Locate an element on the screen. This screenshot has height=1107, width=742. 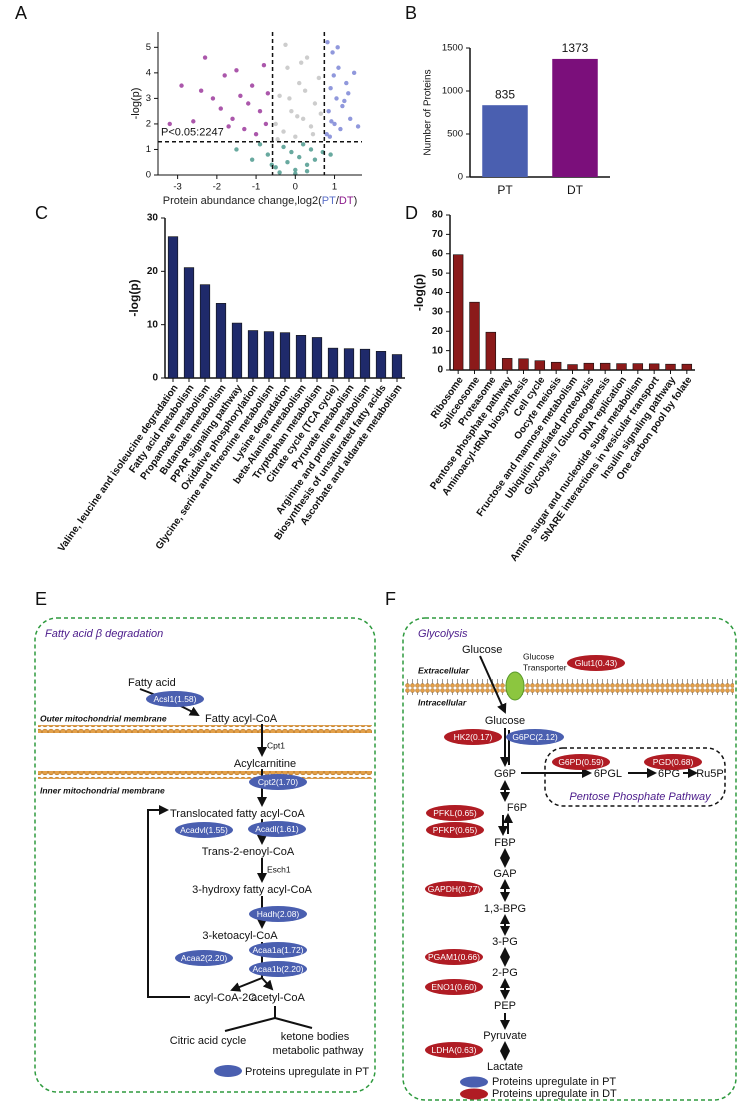
legend-label: Proteins upregulate in PT is located at coordinates (554, 1082).